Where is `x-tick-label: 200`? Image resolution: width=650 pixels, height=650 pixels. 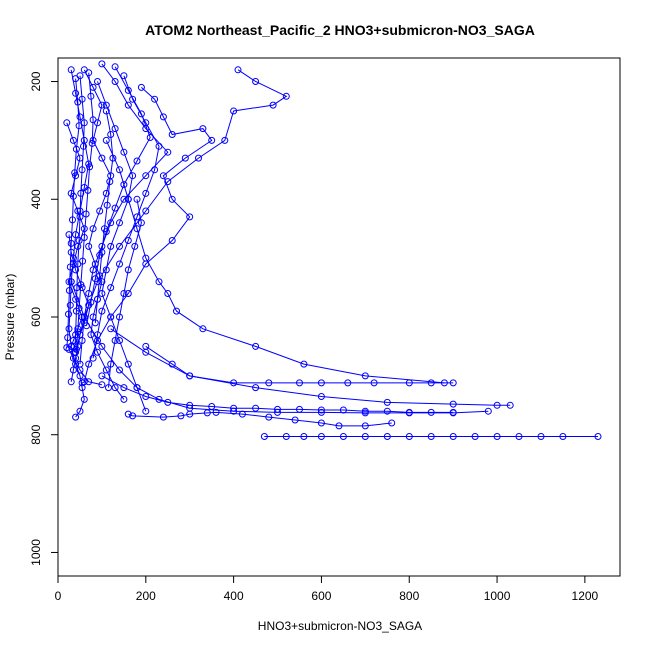 x-tick-label: 200 is located at coordinates (146, 596).